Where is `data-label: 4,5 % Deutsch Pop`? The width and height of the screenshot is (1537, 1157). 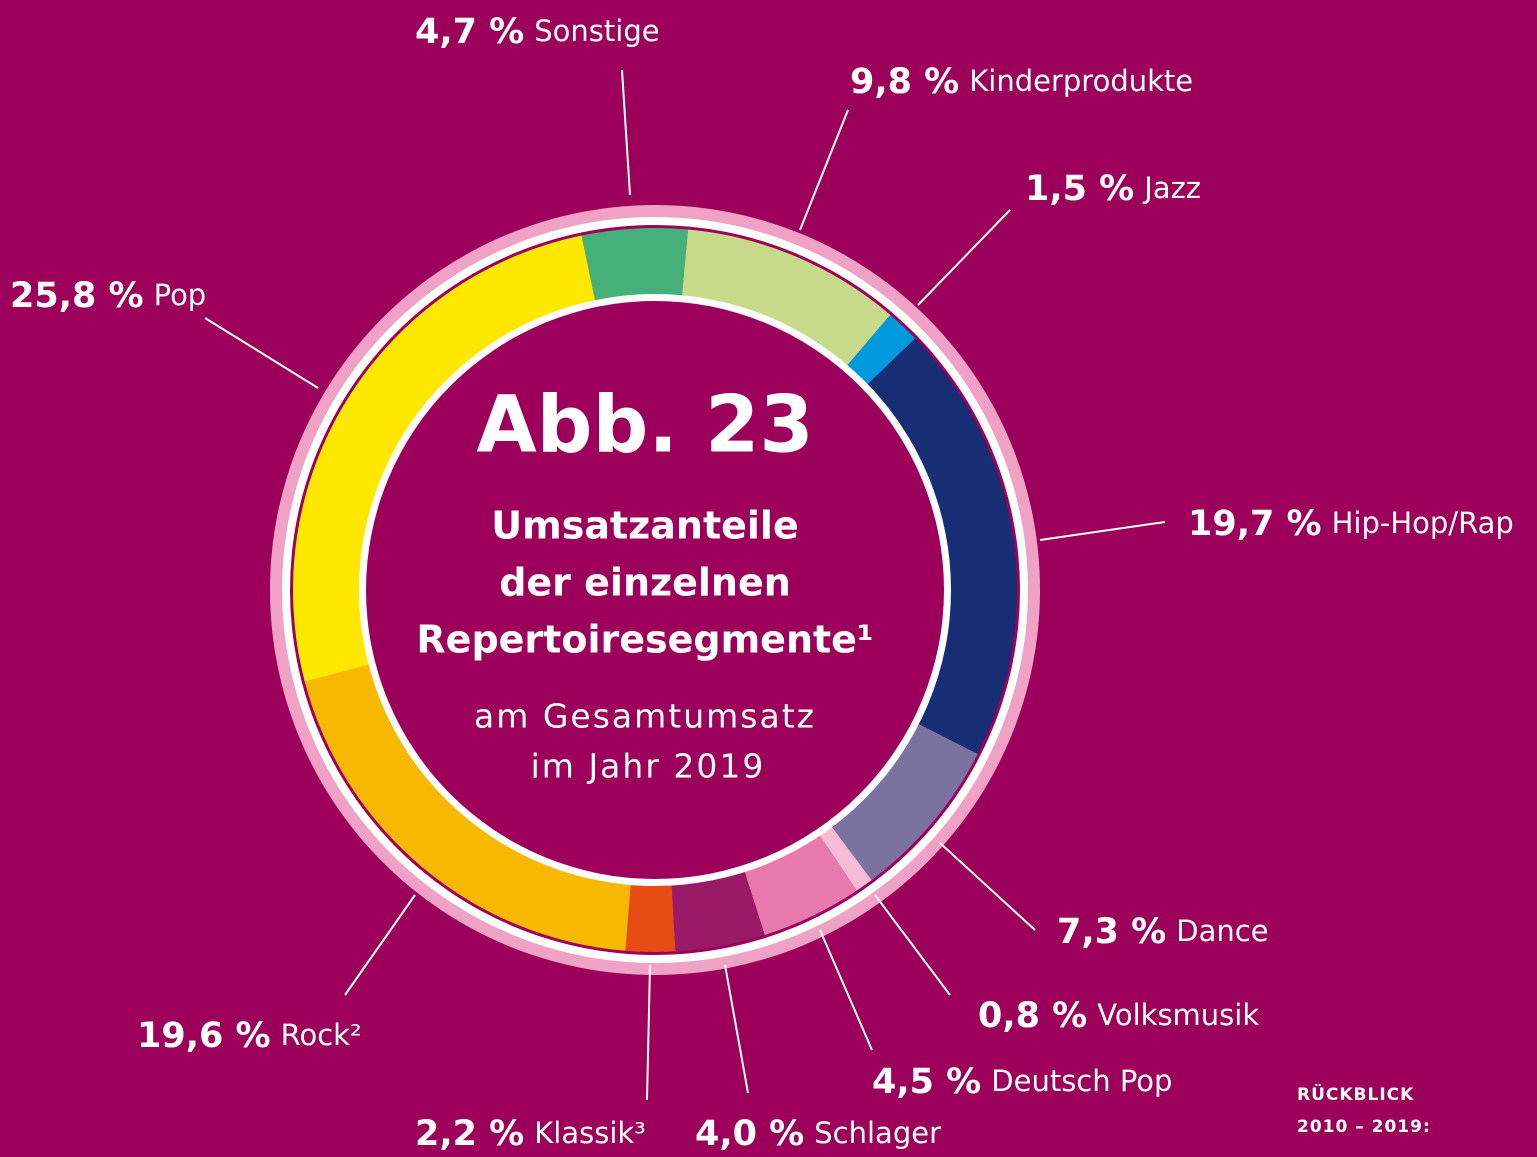 data-label: 4,5 % Deutsch Pop is located at coordinates (1022, 1082).